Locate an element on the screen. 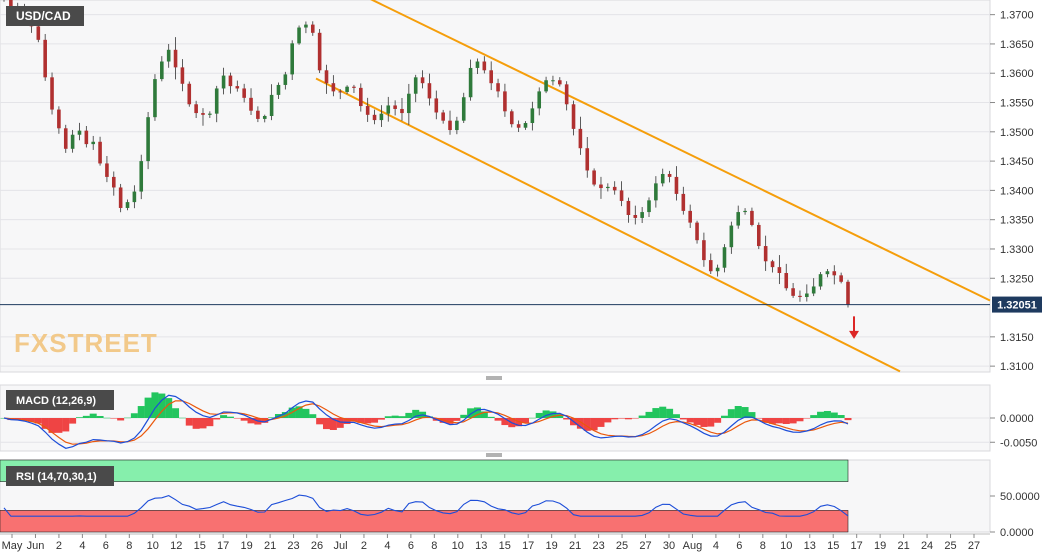  price-tick-label: 1.3150 is located at coordinates (1017, 338).